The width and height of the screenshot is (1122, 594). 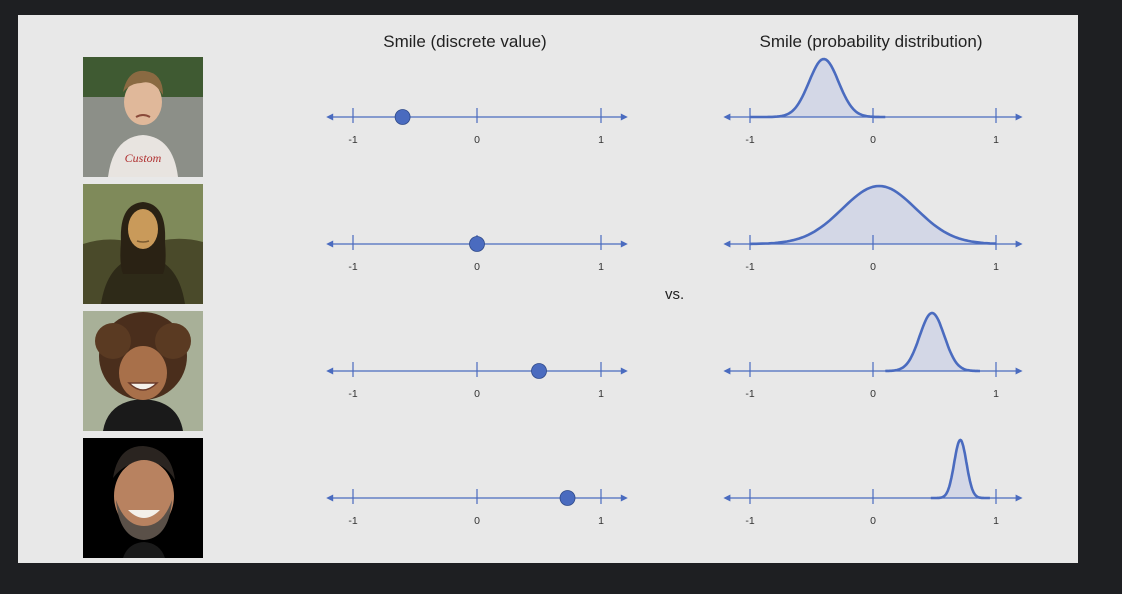 What do you see at coordinates (352, 140) in the screenshot?
I see `discrete-1-tick-label: -1` at bounding box center [352, 140].